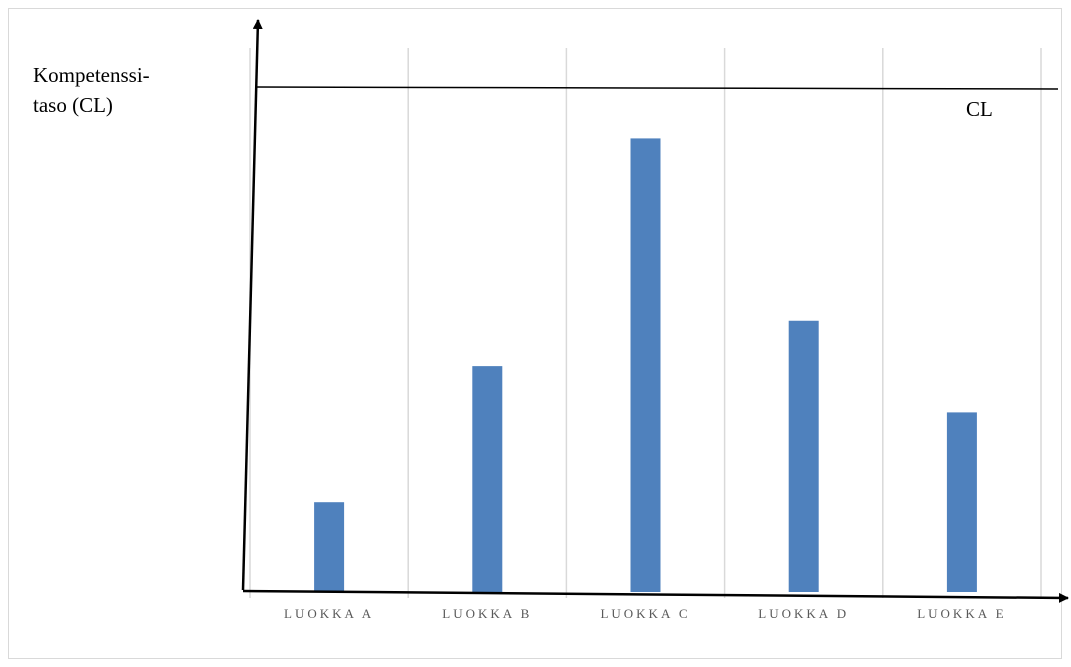 This screenshot has height=667, width=1071. I want to click on x-tick-label-4: LUOKKA D, so click(803, 613).